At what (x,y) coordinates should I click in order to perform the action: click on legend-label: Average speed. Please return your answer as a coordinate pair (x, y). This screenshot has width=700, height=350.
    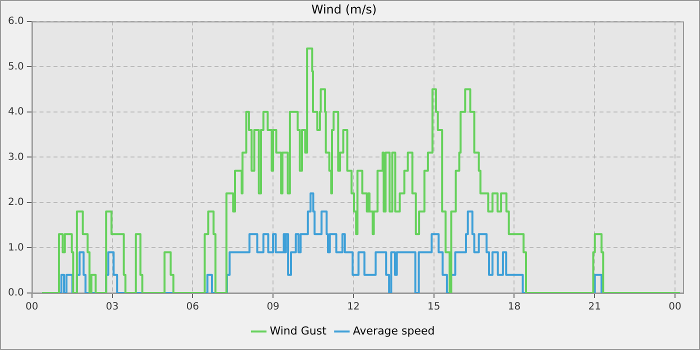
    Looking at the image, I should click on (393, 331).